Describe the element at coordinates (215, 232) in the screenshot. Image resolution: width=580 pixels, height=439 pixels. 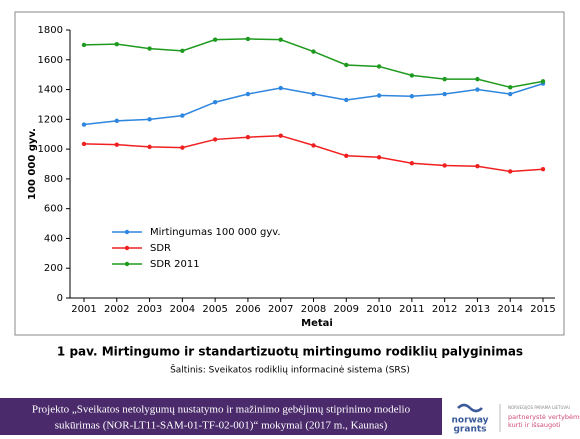
I see `legend-label: Mirtingumas 100 000 gyv.` at that location.